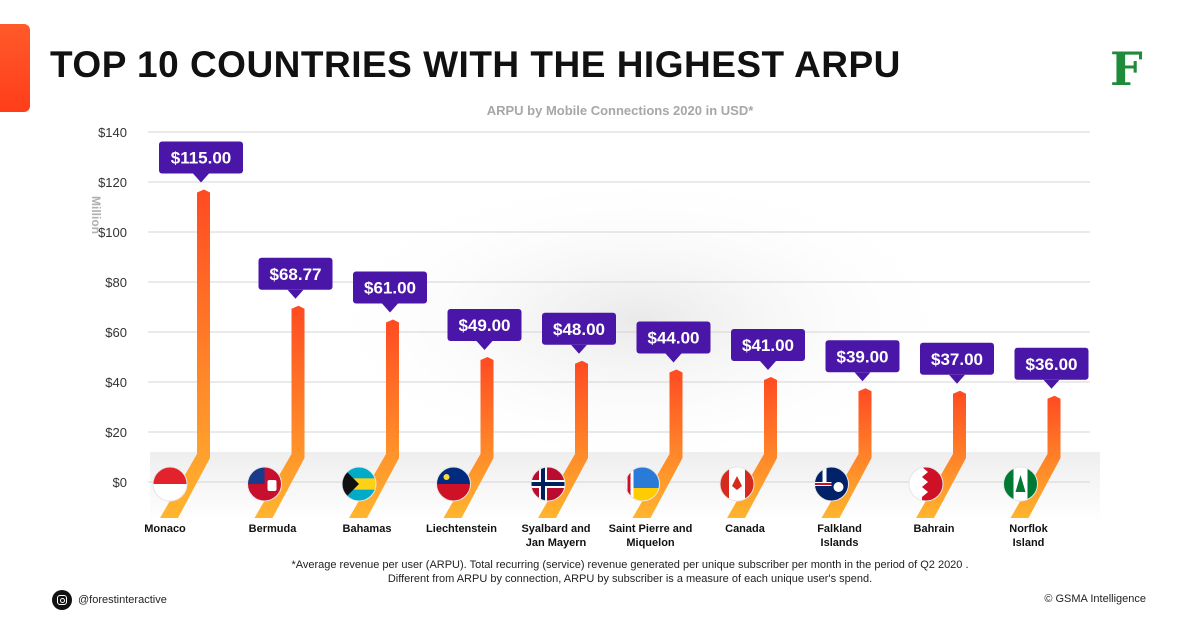  What do you see at coordinates (475, 64) in the screenshot?
I see `page-title: TOP 10 COUNTRIES WITH THE HIGHEST ARPU` at bounding box center [475, 64].